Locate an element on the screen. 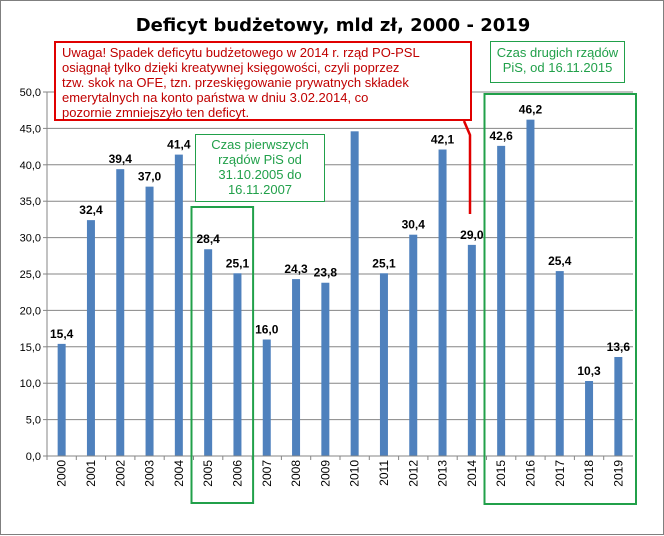 This screenshot has height=536, width=664. data-label-2013: 42,1 is located at coordinates (443, 140).